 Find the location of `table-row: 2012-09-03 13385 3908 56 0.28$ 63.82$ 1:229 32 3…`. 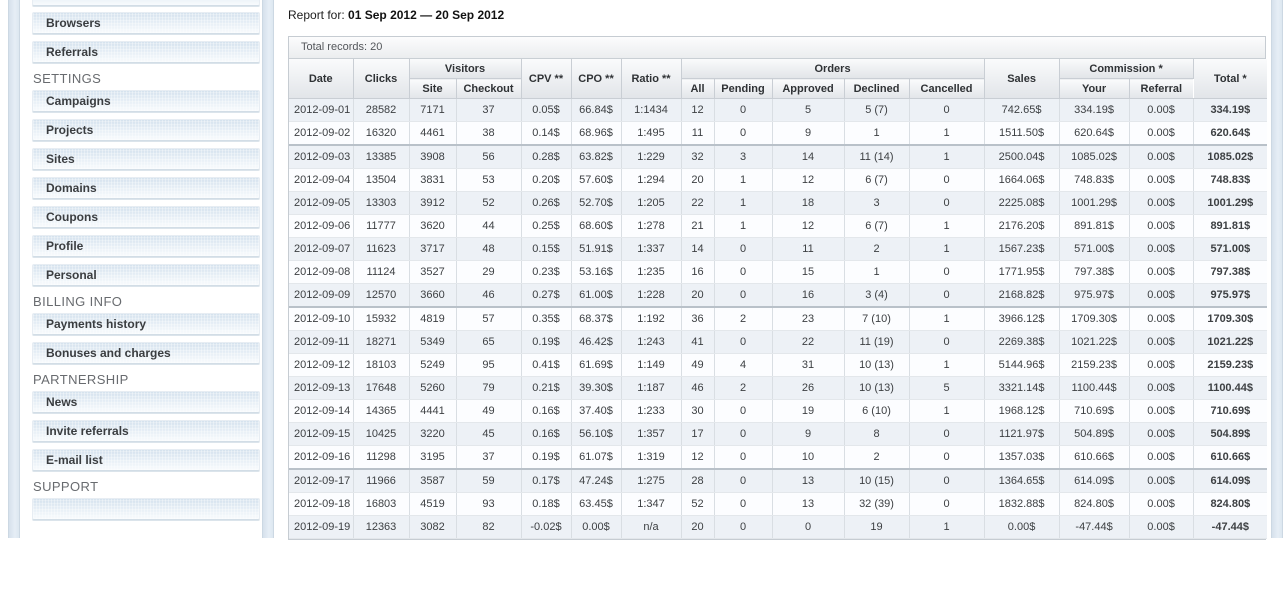

table-row: 2012-09-03 13385 3908 56 0.28$ 63.82$ 1:229 32 3… is located at coordinates (778, 156).